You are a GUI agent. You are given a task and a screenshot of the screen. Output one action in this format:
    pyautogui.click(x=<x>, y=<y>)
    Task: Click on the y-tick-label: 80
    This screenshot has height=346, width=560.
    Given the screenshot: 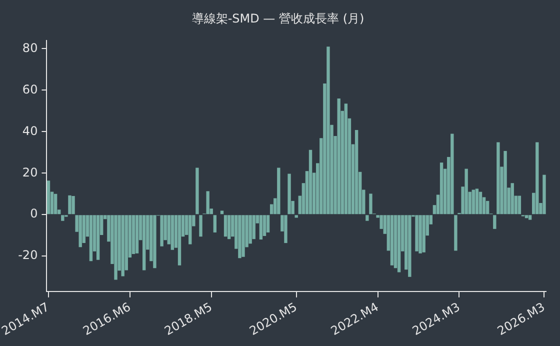 What is the action you would take?
    pyautogui.click(x=30, y=47)
    